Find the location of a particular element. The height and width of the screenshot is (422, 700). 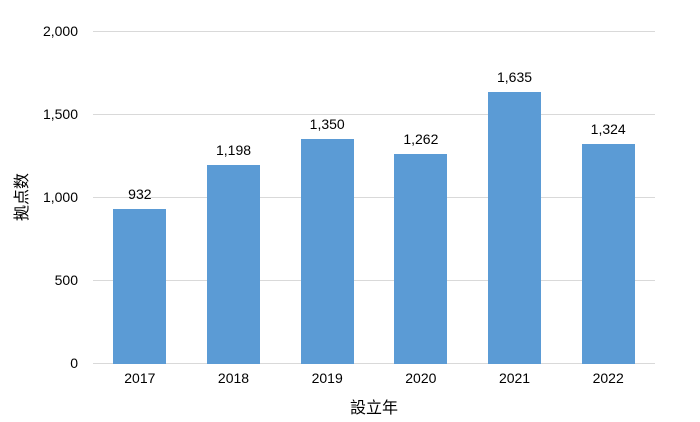

x-axis-title: 設立年 is located at coordinates (374, 408).